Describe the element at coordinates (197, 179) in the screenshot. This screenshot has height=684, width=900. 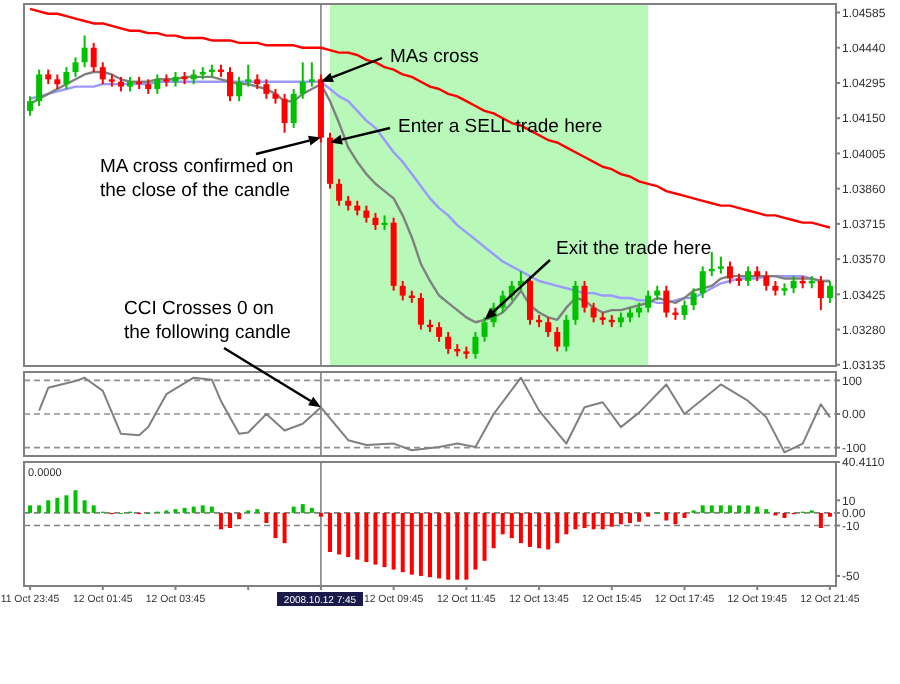
I see `annotation: MA cross confirmed on the close of the candle` at that location.